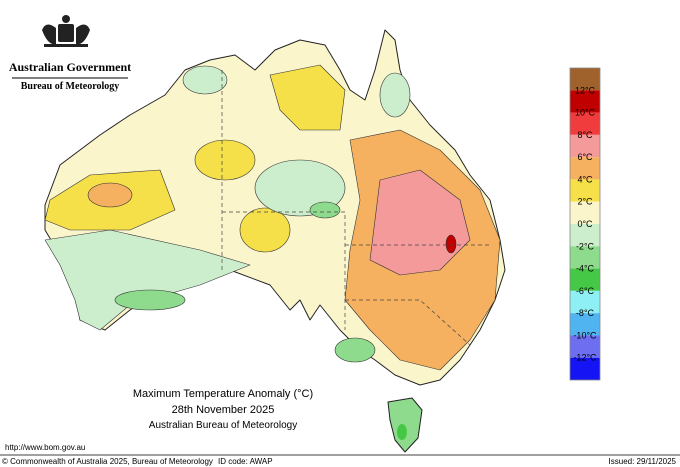  What do you see at coordinates (307, 97) in the screenshot?
I see `warm-north` at bounding box center [307, 97].